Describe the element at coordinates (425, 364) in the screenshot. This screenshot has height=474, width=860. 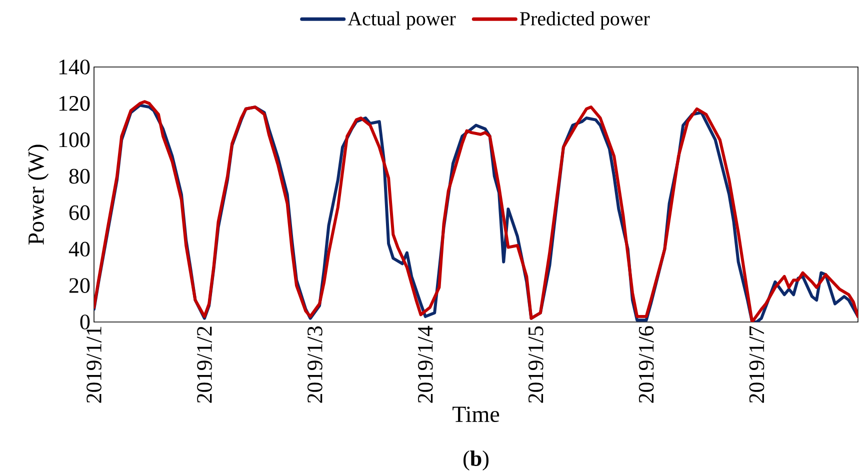
I see `x-tick-label: 2019/1/4` at that location.